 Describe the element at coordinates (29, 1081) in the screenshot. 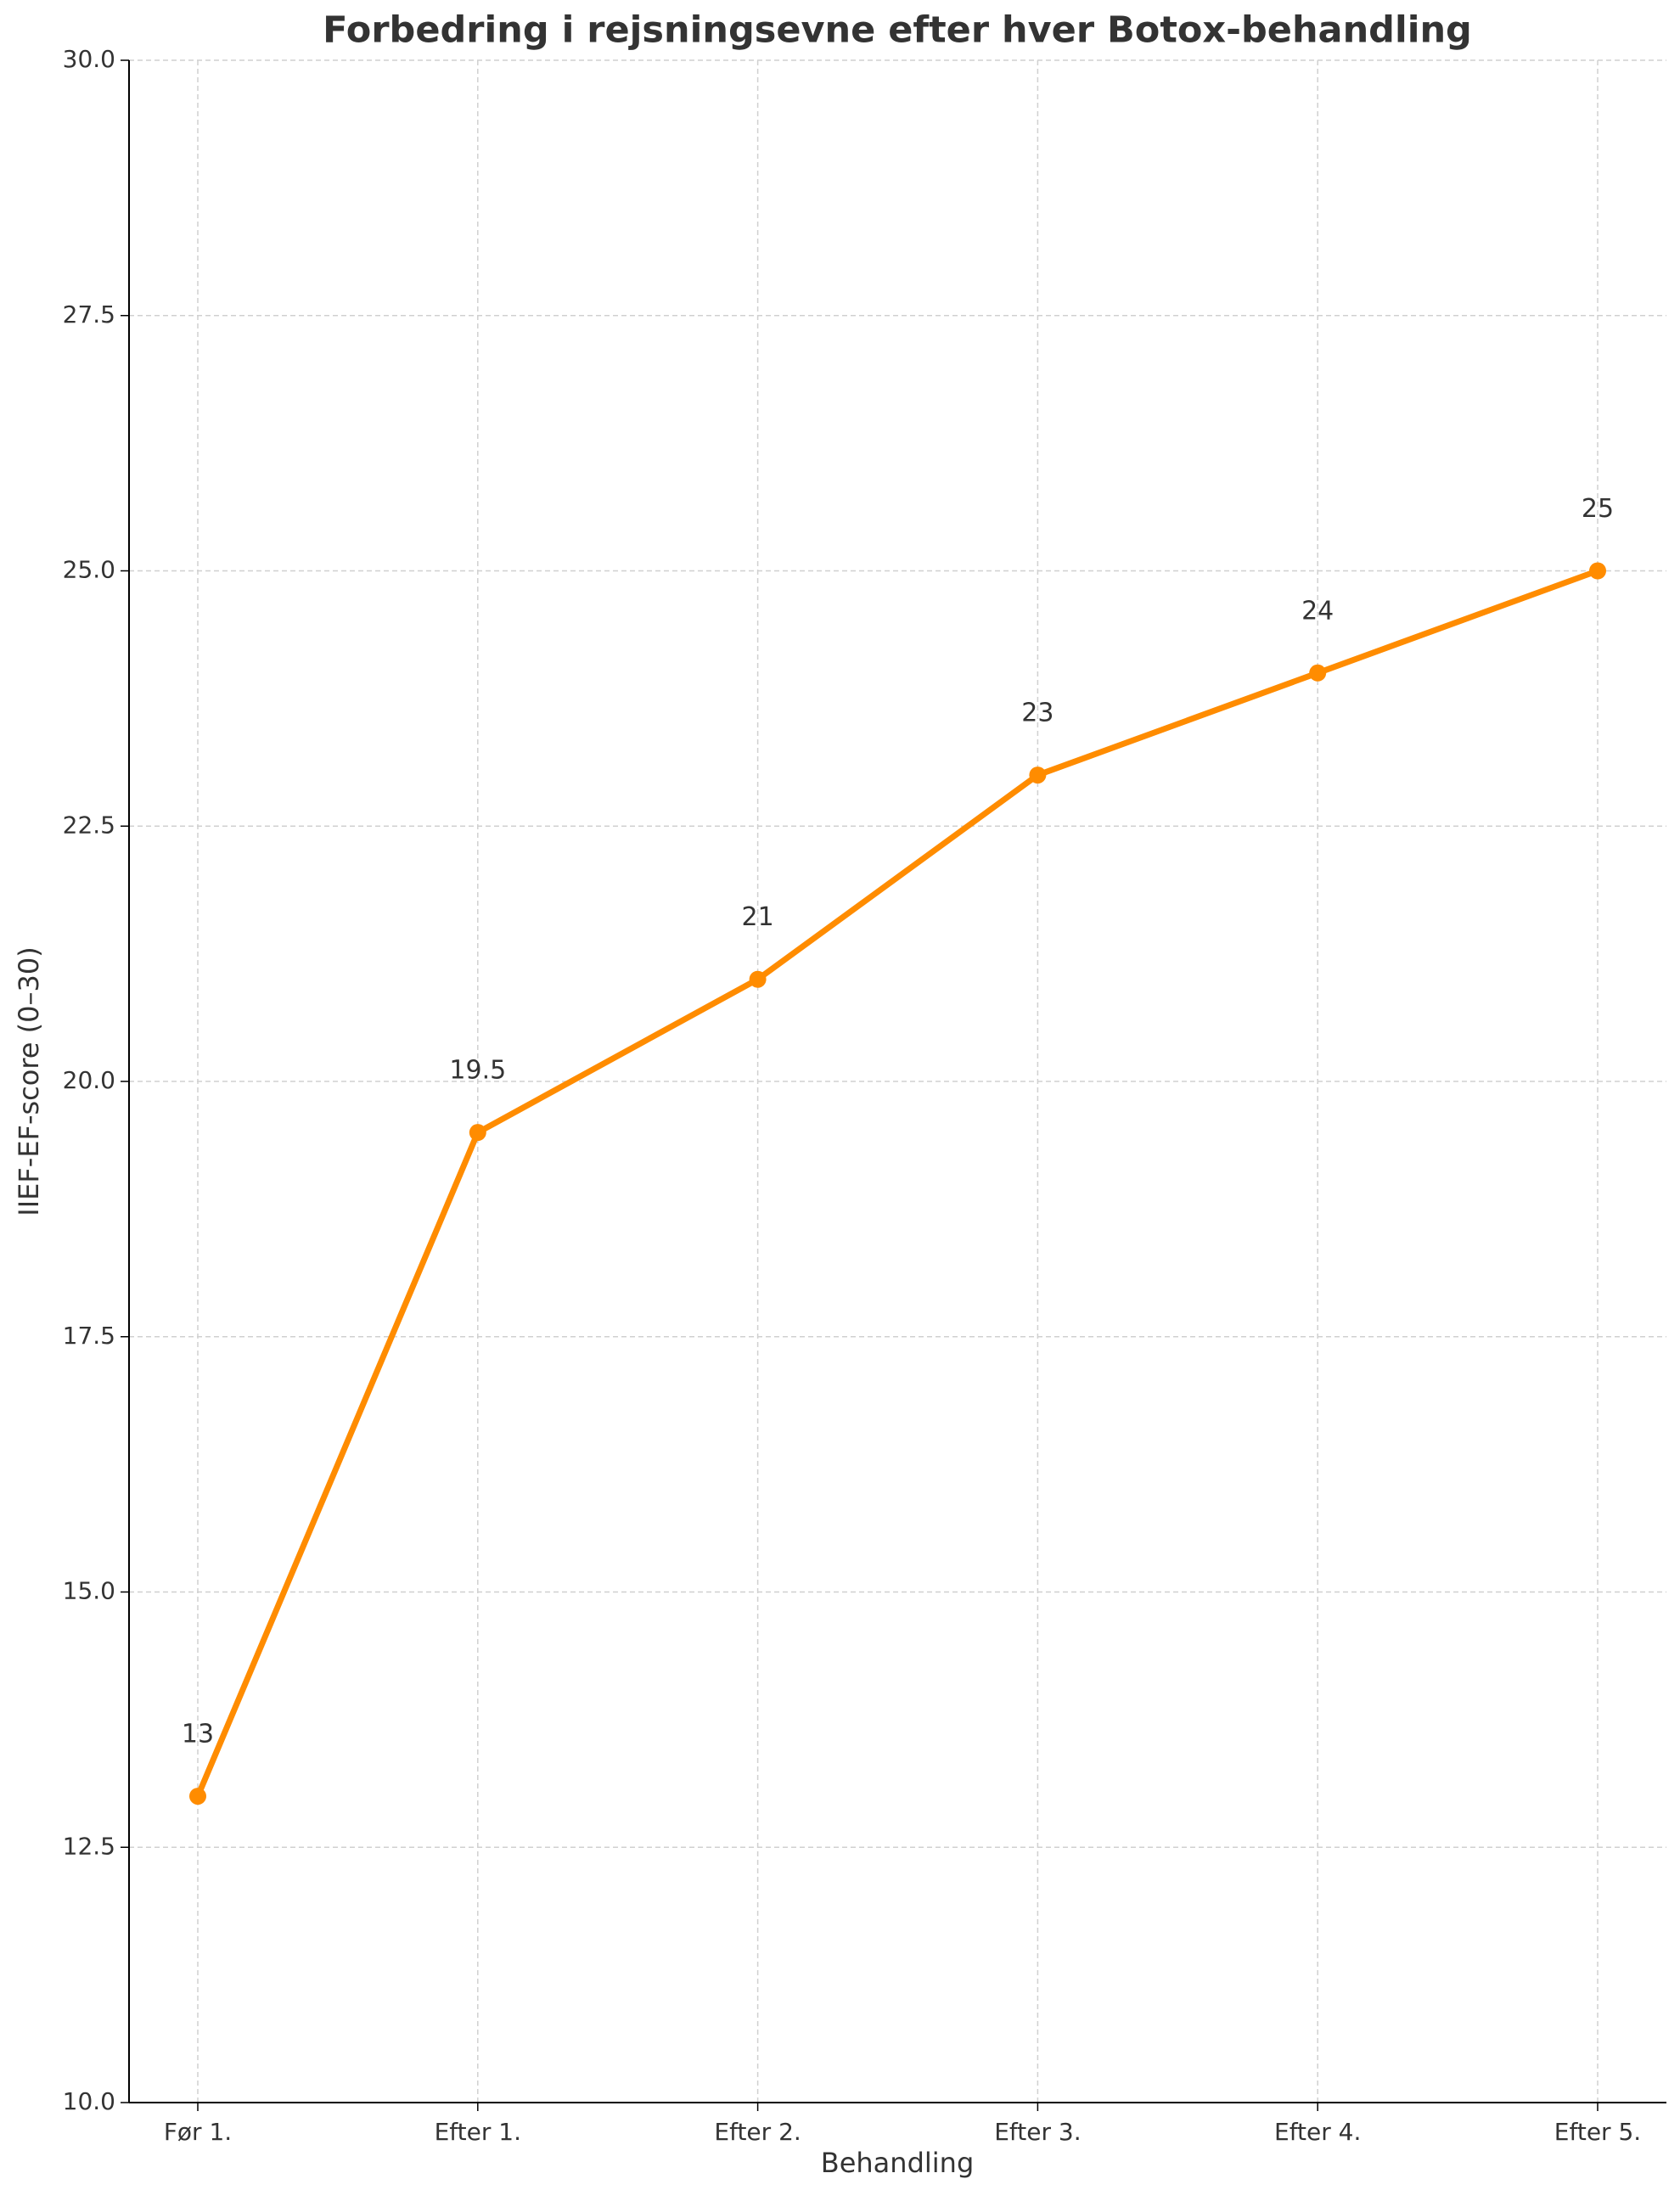

I see `y-axis-label: IIEF-EF-score (0–30)` at that location.